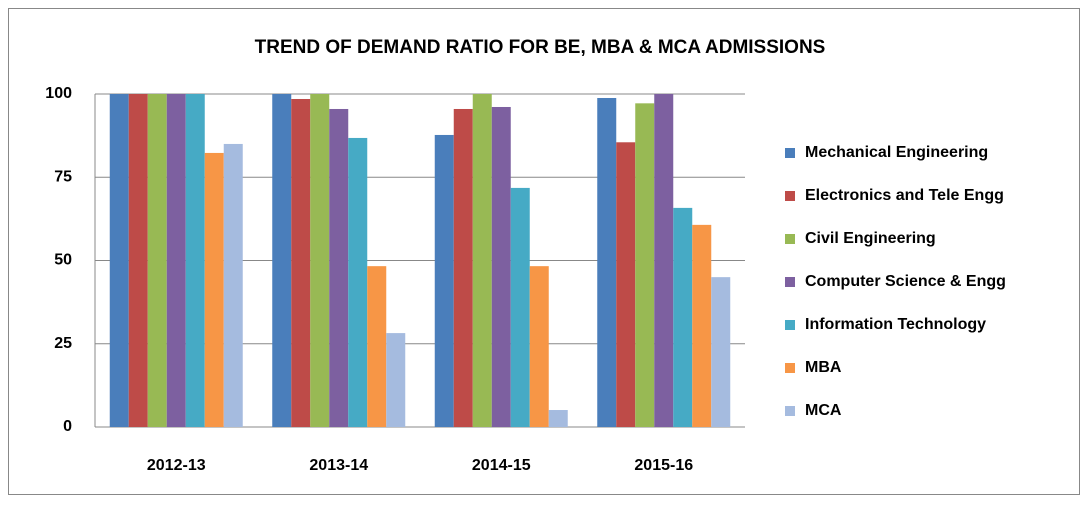 This screenshot has height=508, width=1088. What do you see at coordinates (176, 465) in the screenshot?
I see `x-tick-label: 2012-13` at bounding box center [176, 465].